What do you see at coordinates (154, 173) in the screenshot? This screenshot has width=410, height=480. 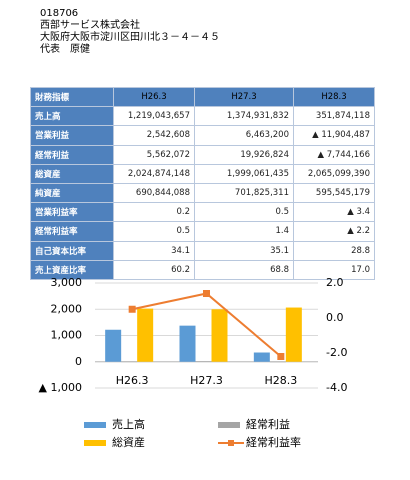 I see `cell: 2,024,874,148` at bounding box center [154, 173].